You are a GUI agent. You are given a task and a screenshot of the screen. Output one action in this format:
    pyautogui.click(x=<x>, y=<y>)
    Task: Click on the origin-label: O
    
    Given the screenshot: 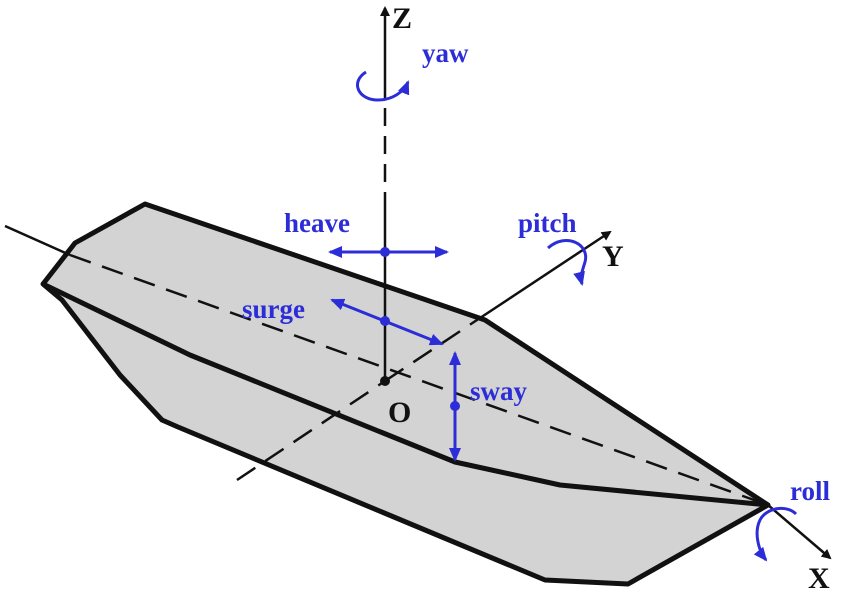 What is the action you would take?
    pyautogui.click(x=399, y=412)
    